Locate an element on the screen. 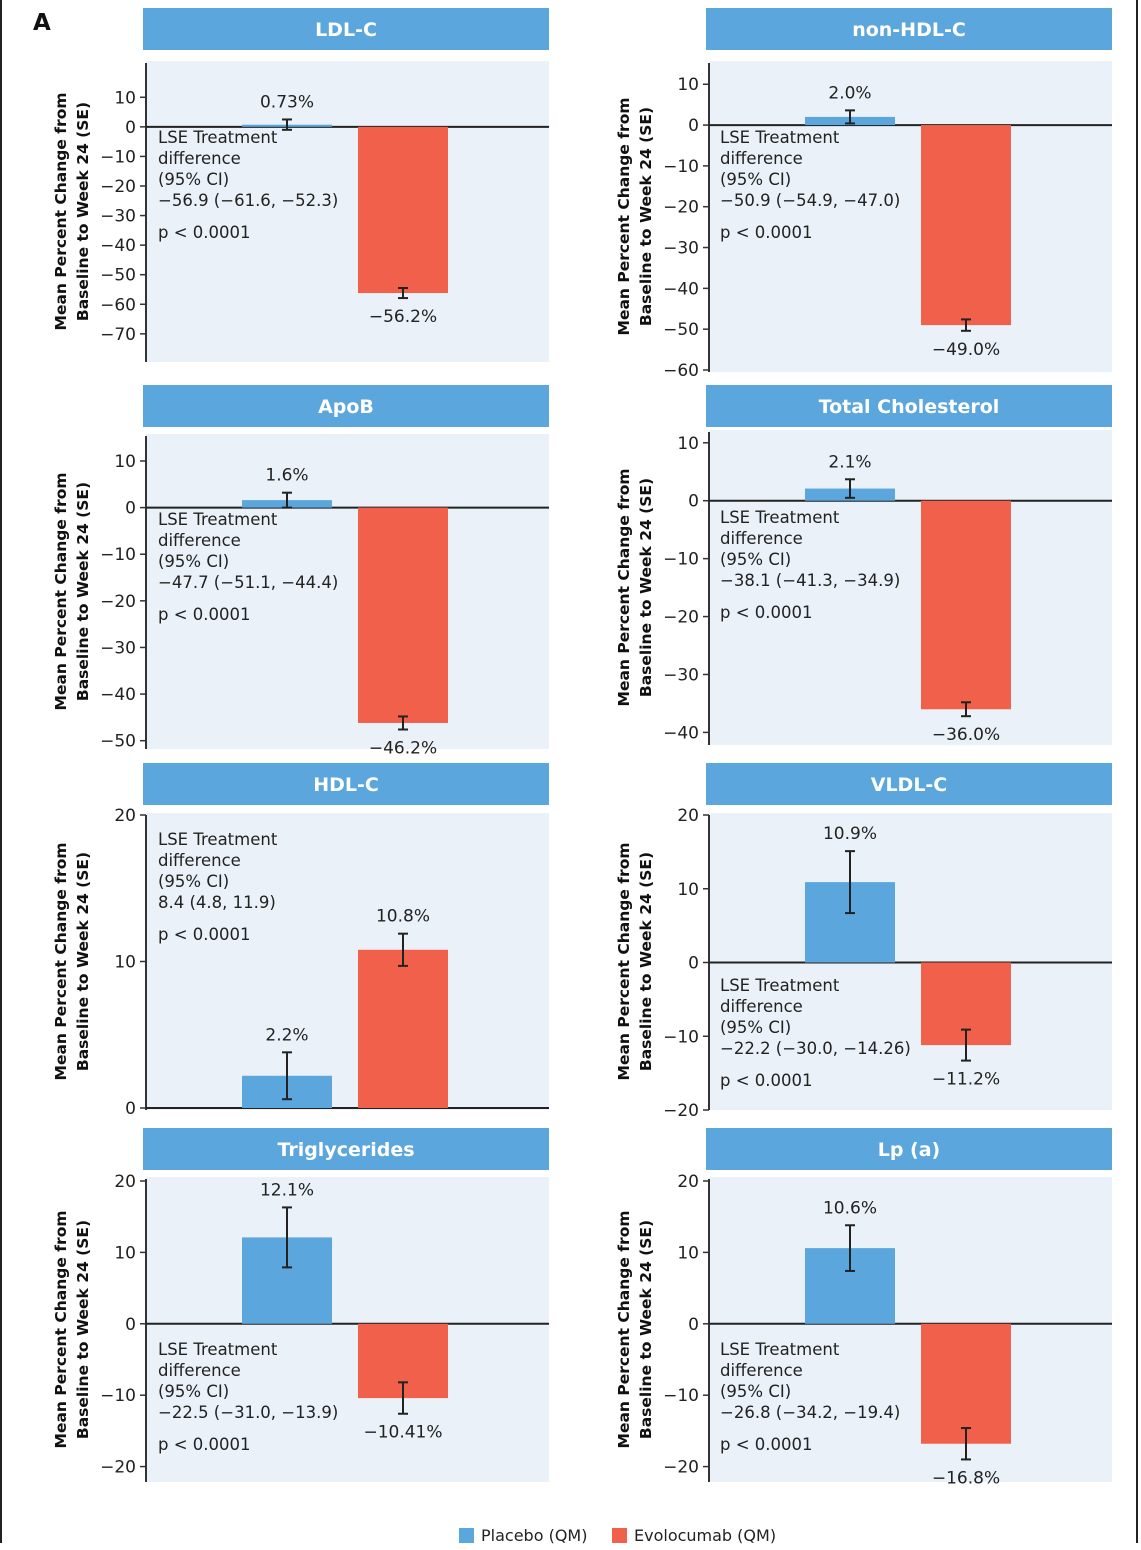 The height and width of the screenshot is (1550, 1141). legend-item-placebo: Placebo (QM) is located at coordinates (523, 1535).